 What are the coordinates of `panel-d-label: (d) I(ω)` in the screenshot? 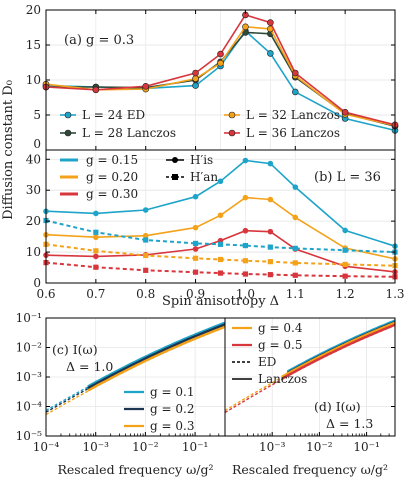 It's located at (337, 406).